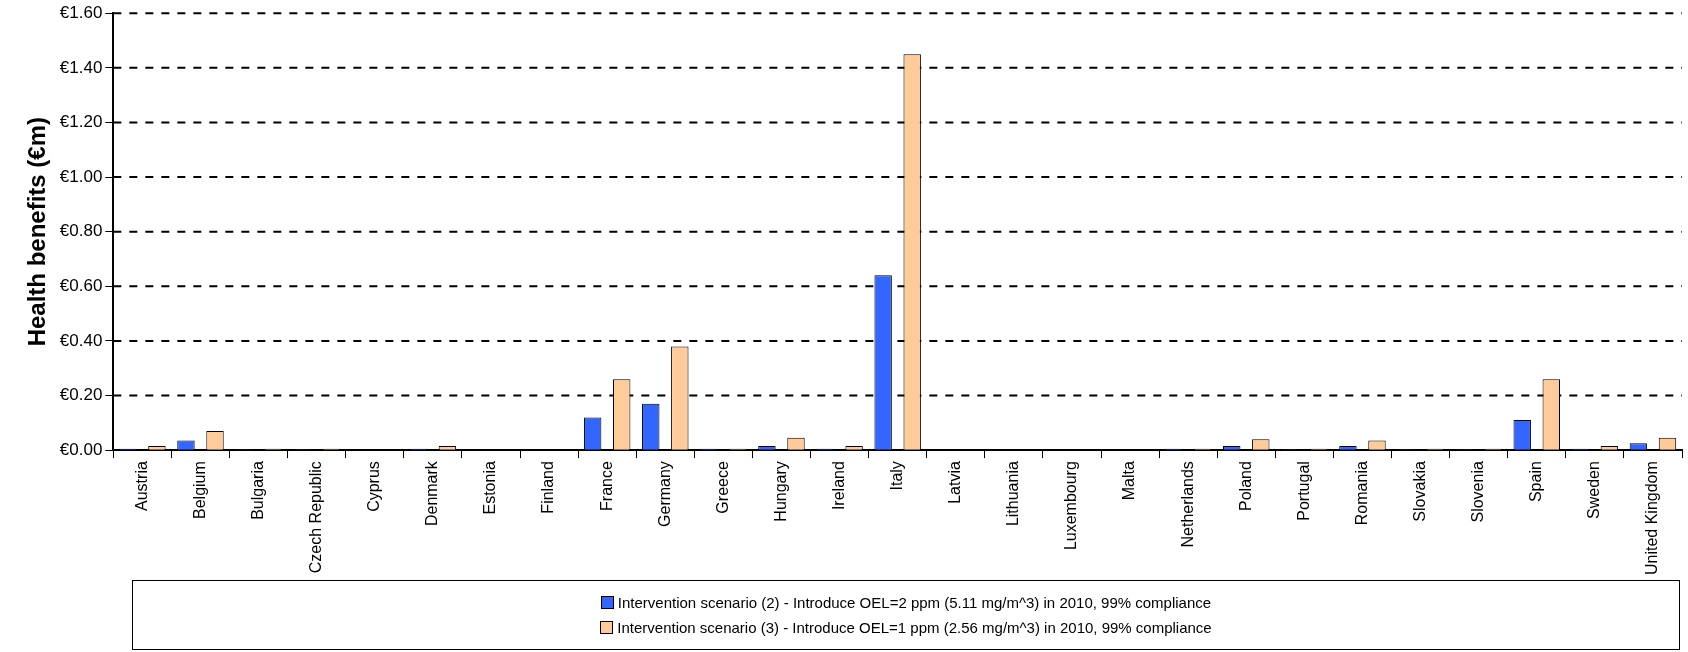 The width and height of the screenshot is (1688, 652). Describe the element at coordinates (914, 602) in the screenshot. I see `legend-label: Intervention scenario (2) - Introduce OEL=2 ppm (5.11 mg/m^3) in 2010, 99% compliance` at that location.